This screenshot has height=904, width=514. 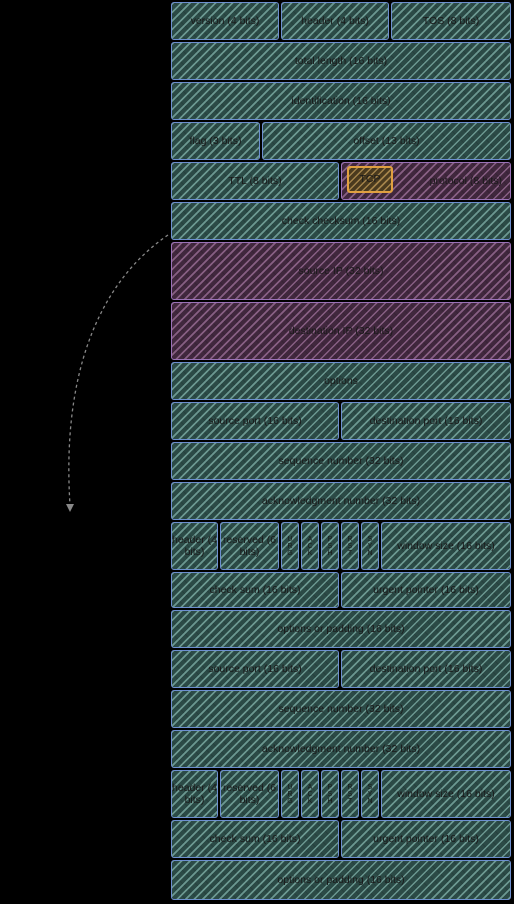 What do you see at coordinates (194, 794) in the screenshot?
I see `tcp2-header-length-field: header (4 bits)` at bounding box center [194, 794].